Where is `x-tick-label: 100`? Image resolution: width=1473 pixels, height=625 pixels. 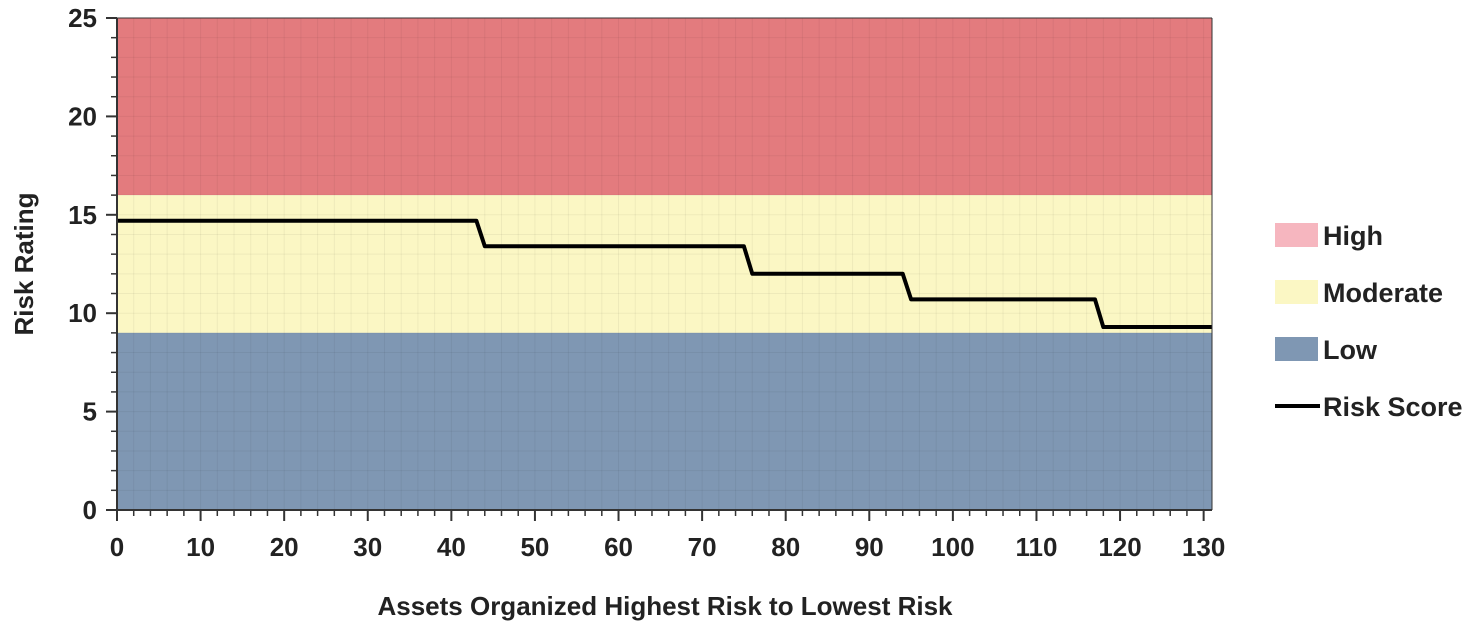 x-tick-label: 100 is located at coordinates (952, 547).